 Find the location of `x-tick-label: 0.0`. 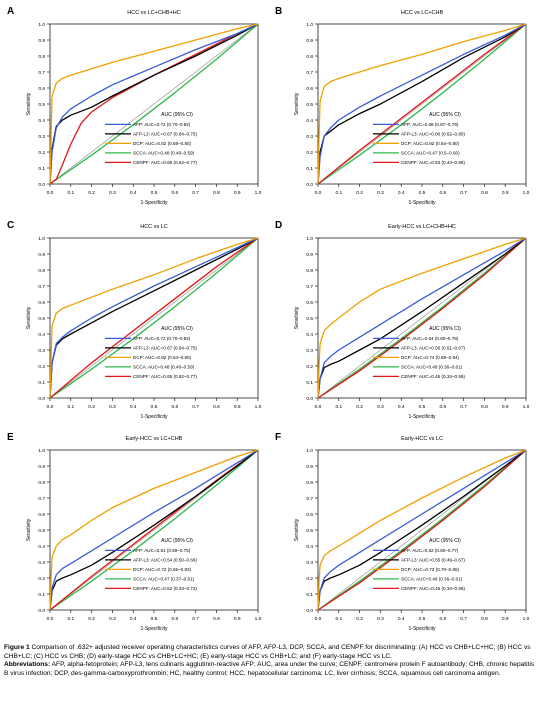

x-tick-label: 0.0 is located at coordinates (50, 193).